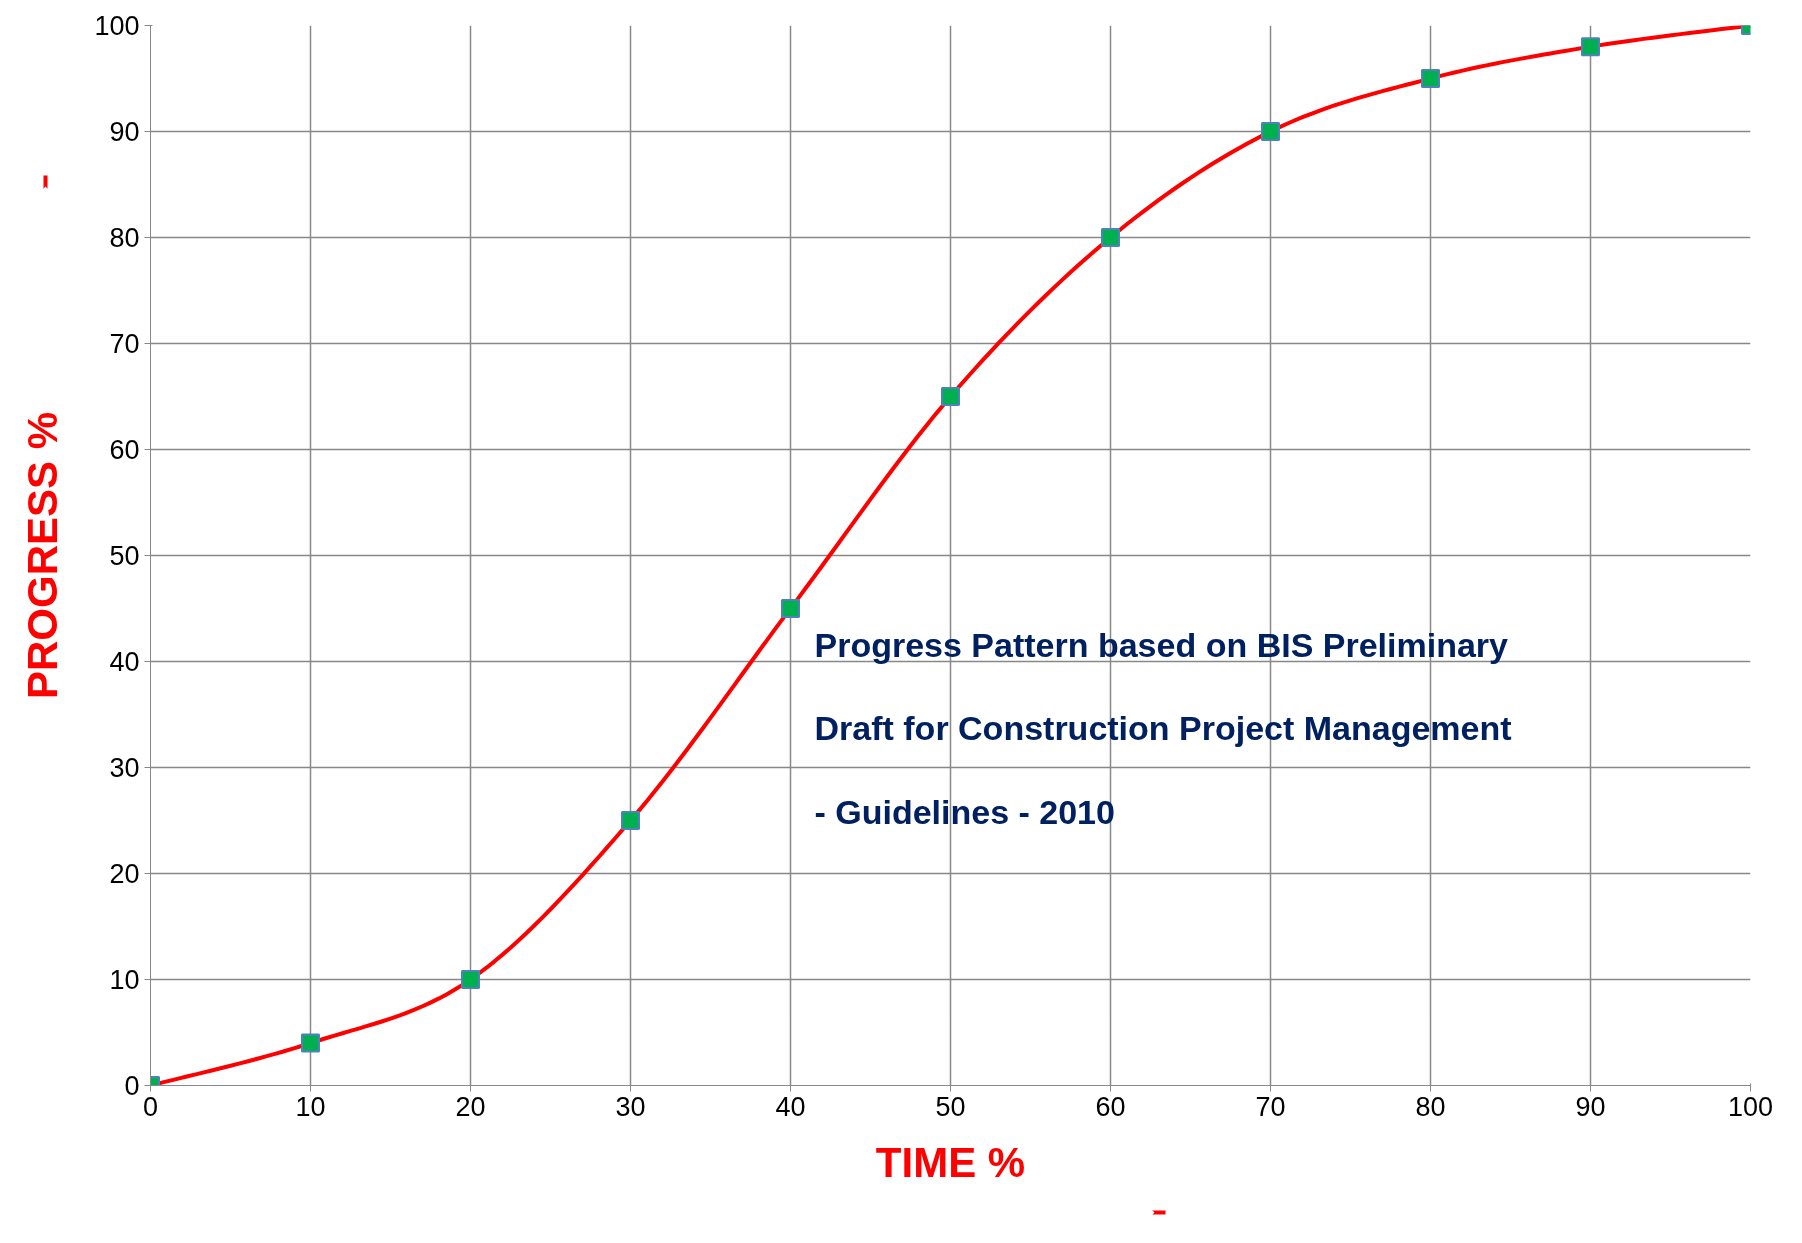 This screenshot has height=1243, width=1802. What do you see at coordinates (124, 238) in the screenshot?
I see `y-tick-label: 80` at bounding box center [124, 238].